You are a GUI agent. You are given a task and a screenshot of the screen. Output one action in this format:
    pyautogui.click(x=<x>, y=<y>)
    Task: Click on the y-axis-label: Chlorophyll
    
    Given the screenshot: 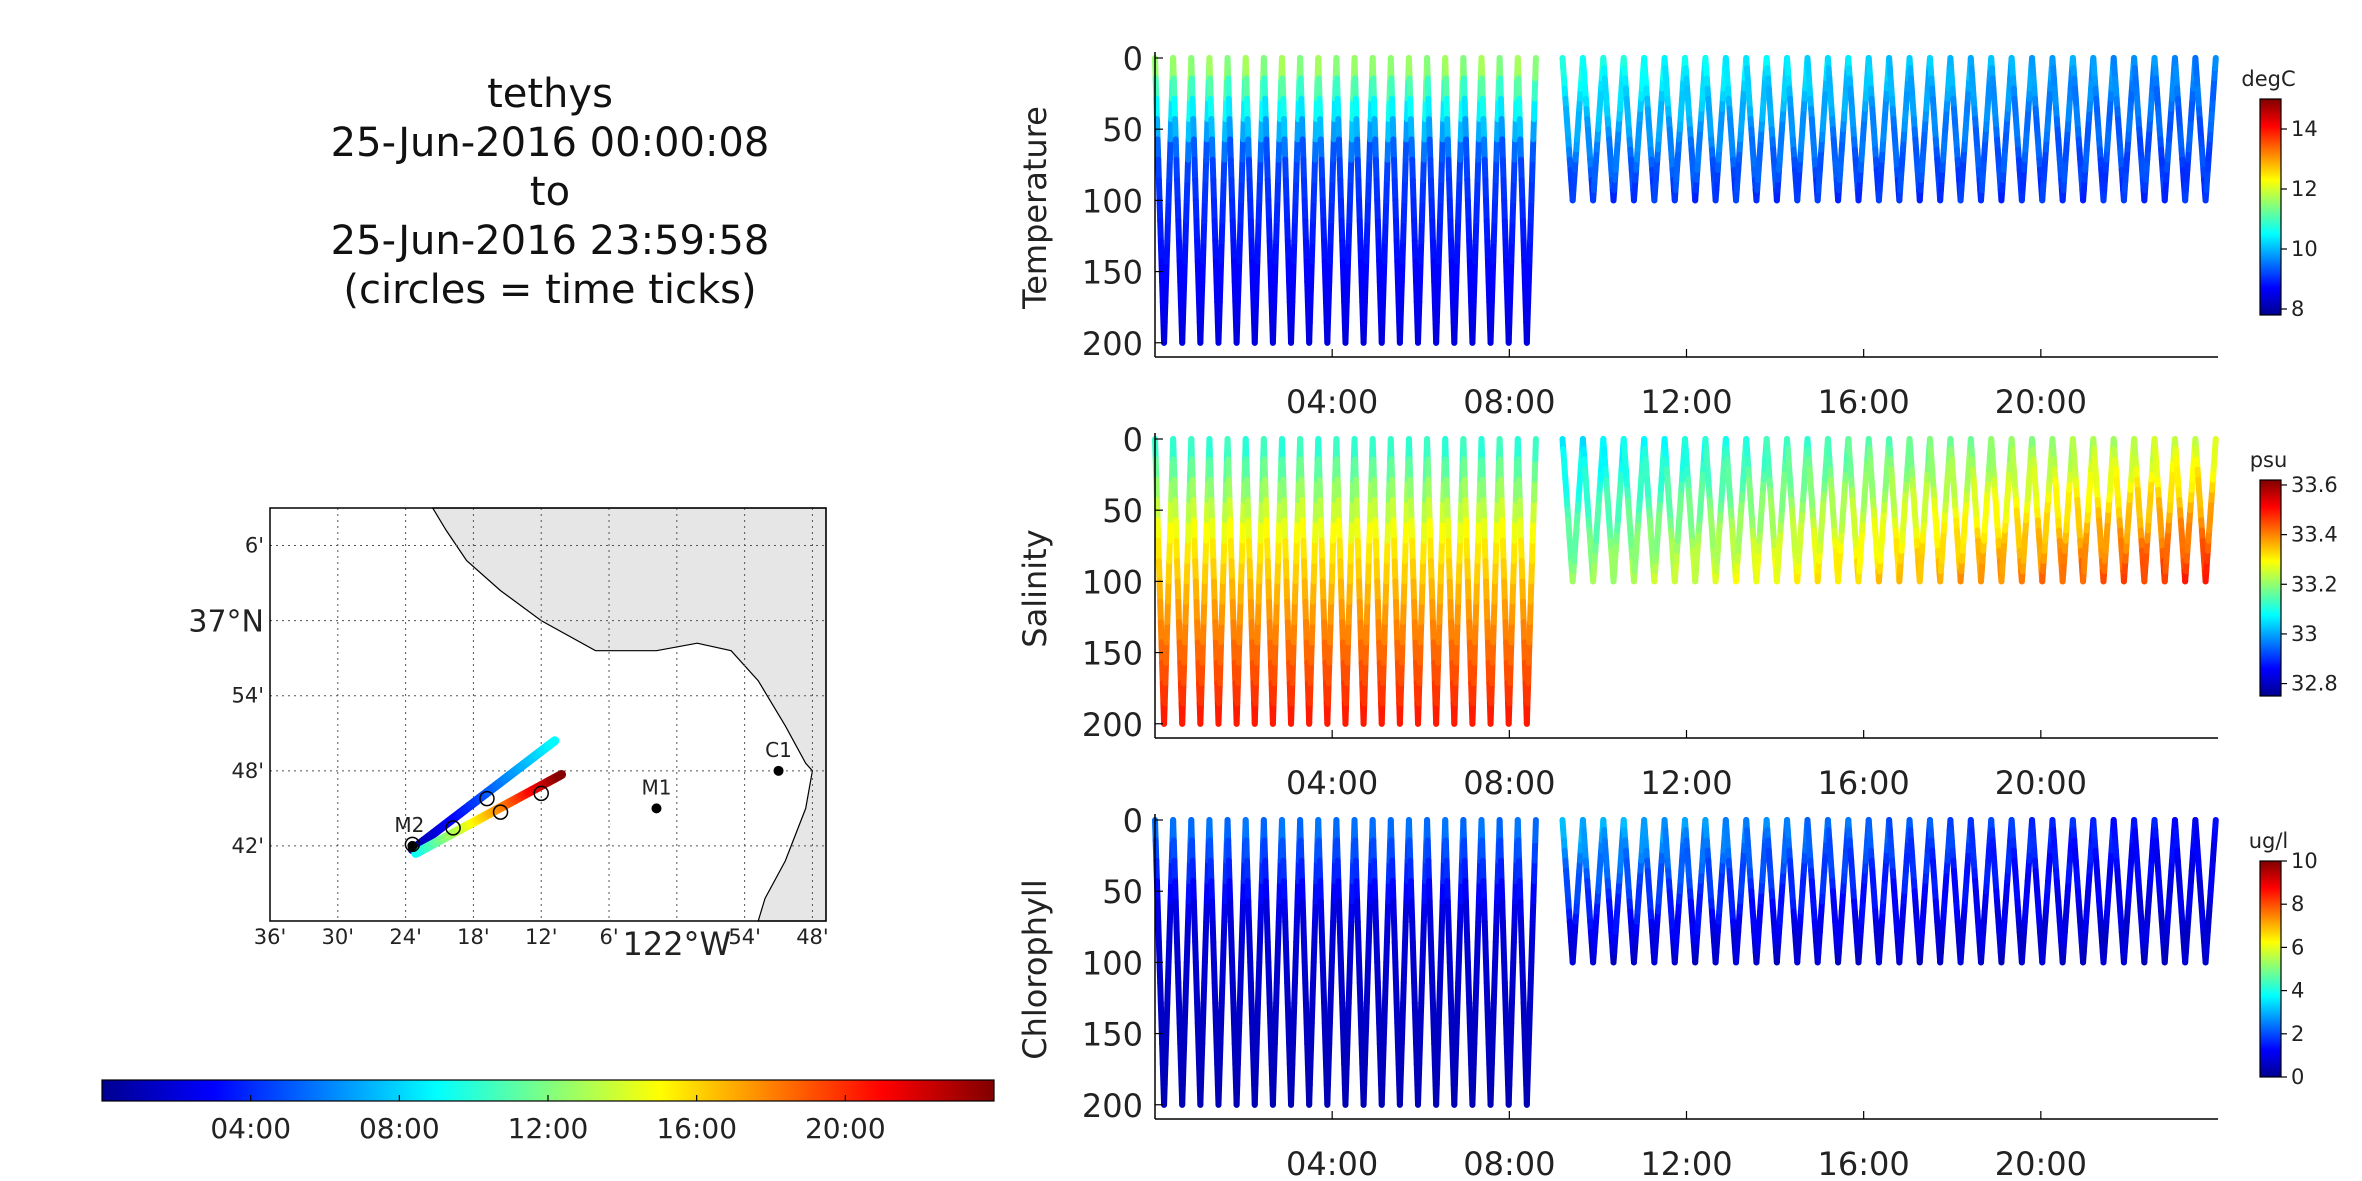 What is the action you would take?
    pyautogui.click(x=1035, y=969)
    